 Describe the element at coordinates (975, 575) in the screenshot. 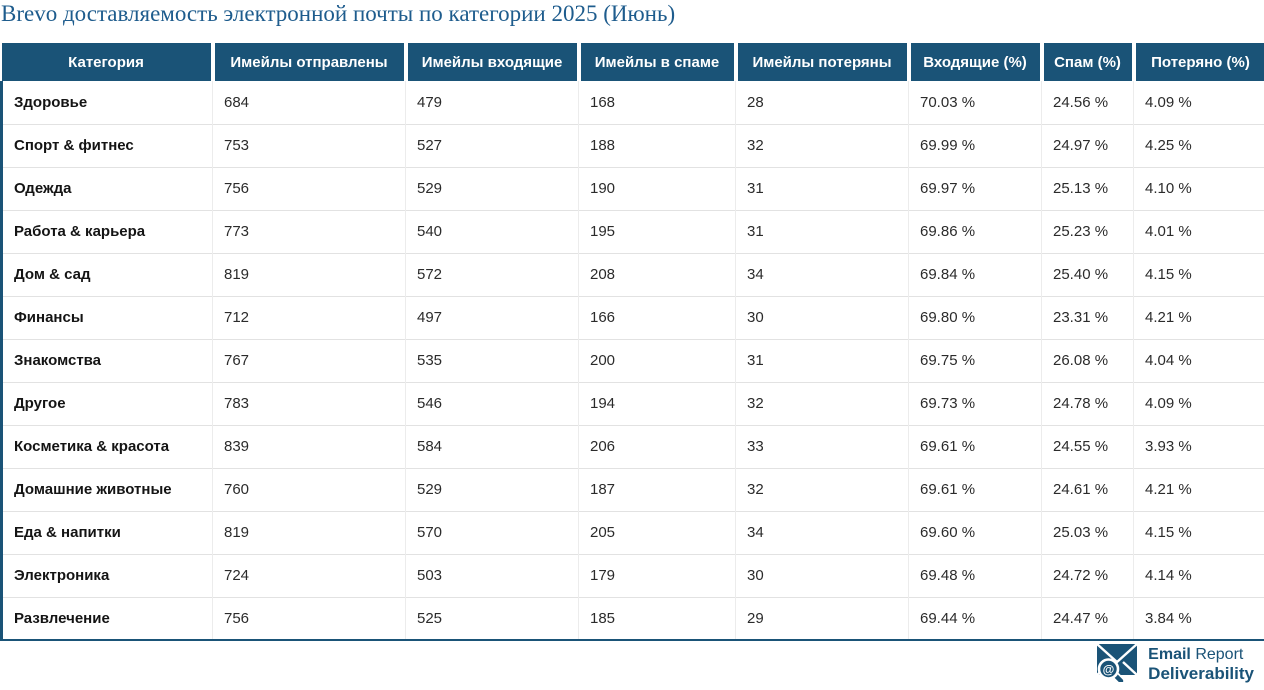

I see `value-cell: 69.48 %` at that location.